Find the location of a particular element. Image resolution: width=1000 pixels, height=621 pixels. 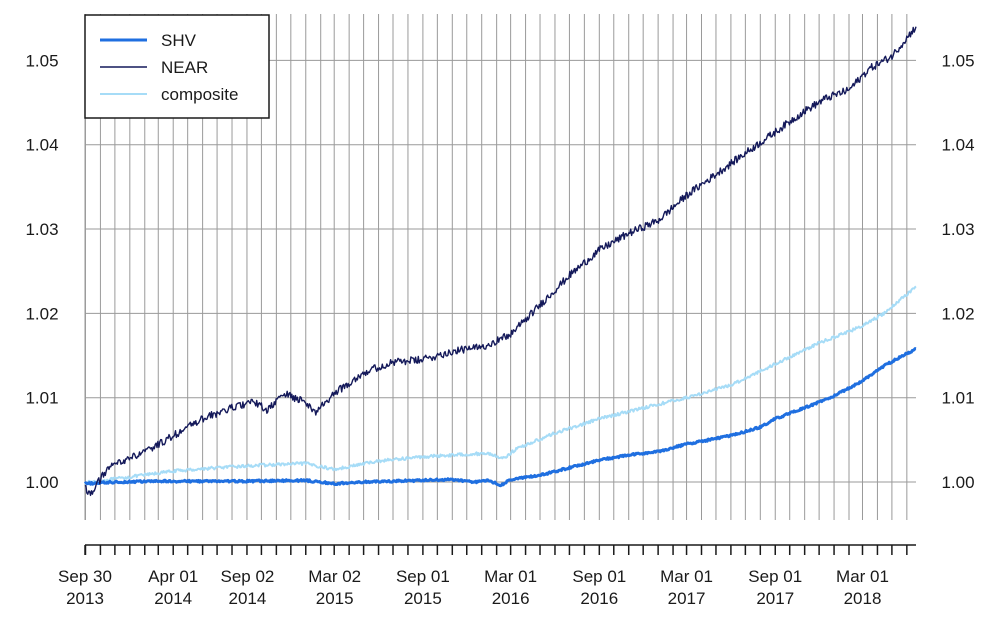

y-tick-label-right: 1.01 is located at coordinates (957, 398).